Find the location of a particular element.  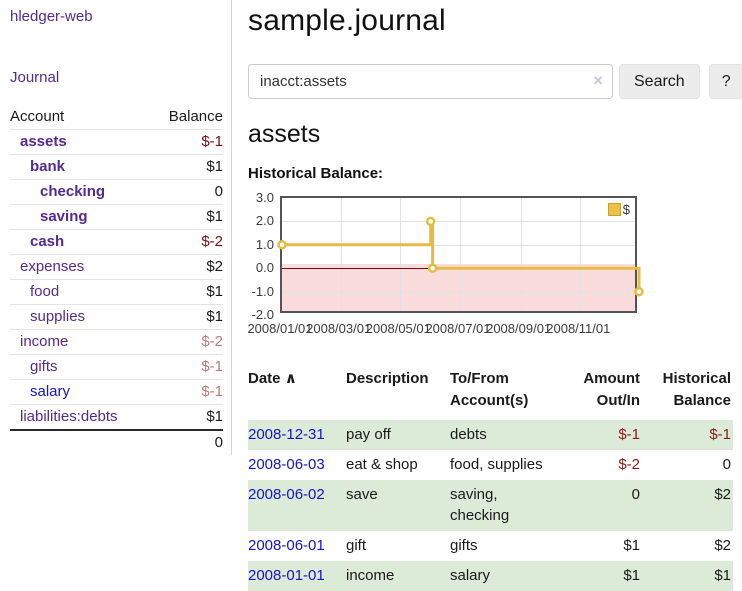

transaction-date-link: 2008-06-02 is located at coordinates (286, 494).